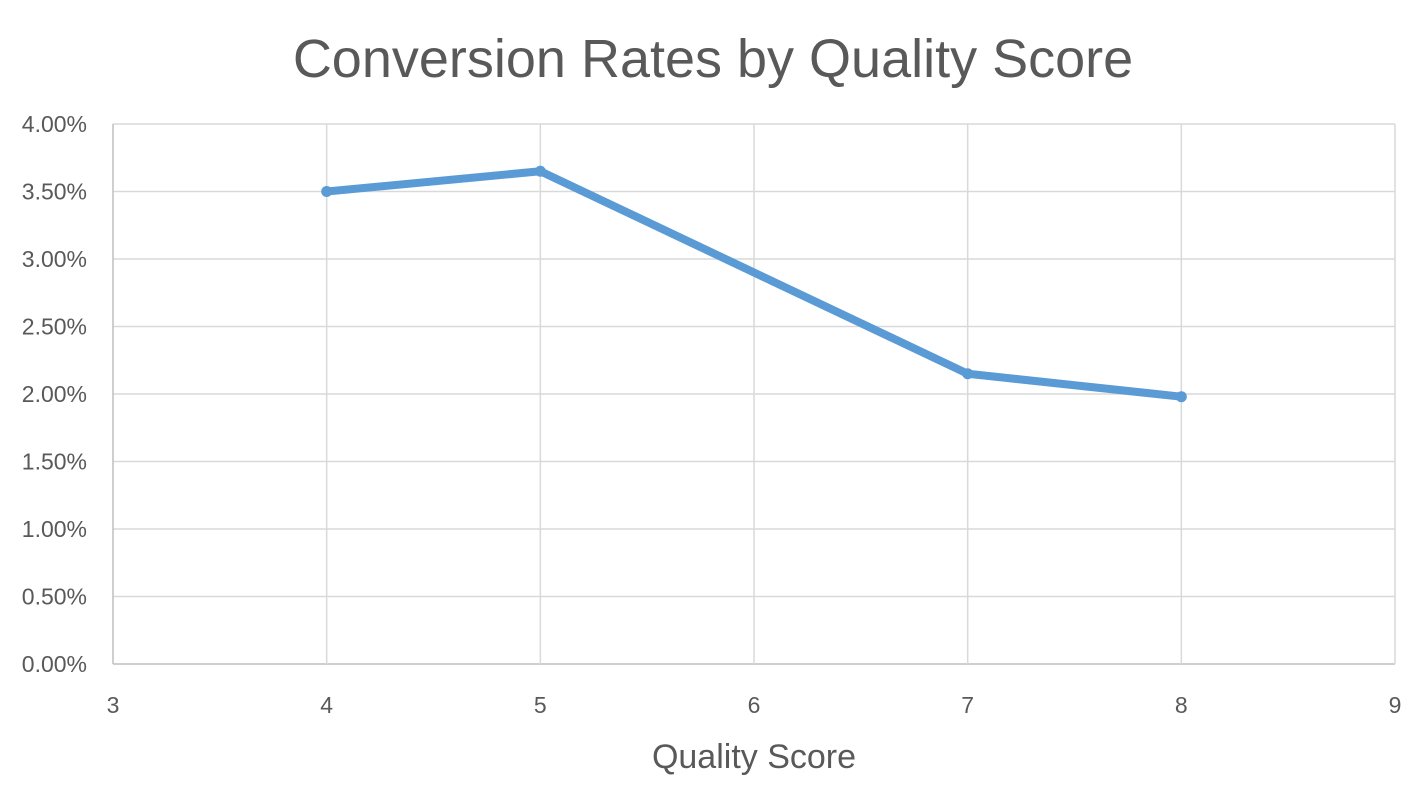 Image resolution: width=1427 pixels, height=806 pixels. Describe the element at coordinates (54, 259) in the screenshot. I see `y-tick-label: 3.00%` at that location.